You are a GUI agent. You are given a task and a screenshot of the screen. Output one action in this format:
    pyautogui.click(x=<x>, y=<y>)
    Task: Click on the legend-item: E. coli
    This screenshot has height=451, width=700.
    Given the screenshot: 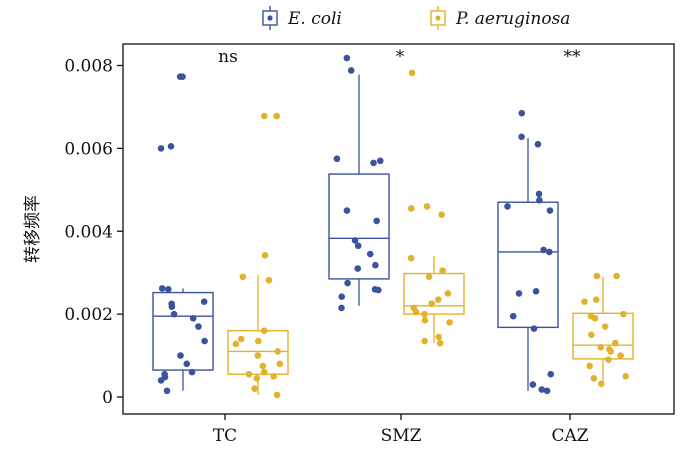 What is the action you would take?
    pyautogui.click(x=302, y=18)
    